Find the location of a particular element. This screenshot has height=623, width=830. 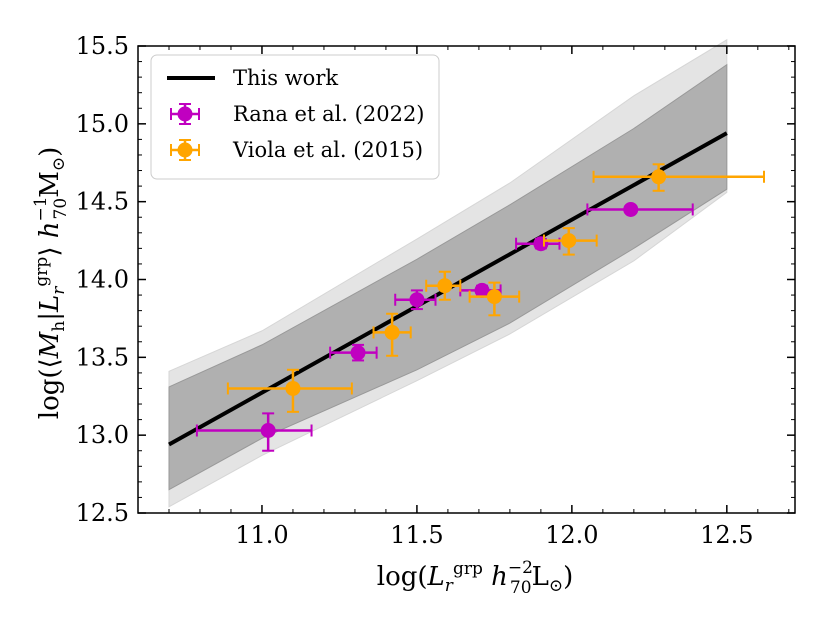

legend-box is located at coordinates (295, 117).